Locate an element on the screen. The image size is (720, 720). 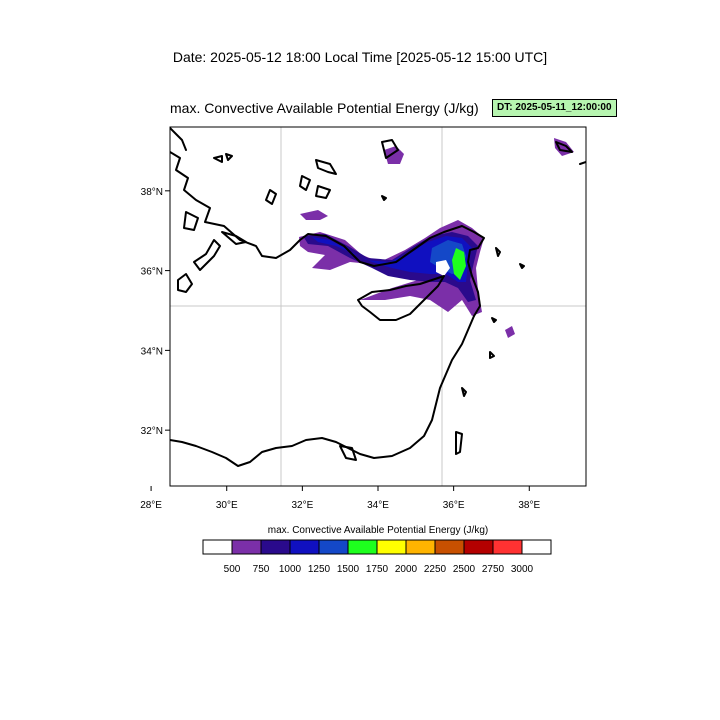
coast-turkey-south is located at coordinates (327, 234).